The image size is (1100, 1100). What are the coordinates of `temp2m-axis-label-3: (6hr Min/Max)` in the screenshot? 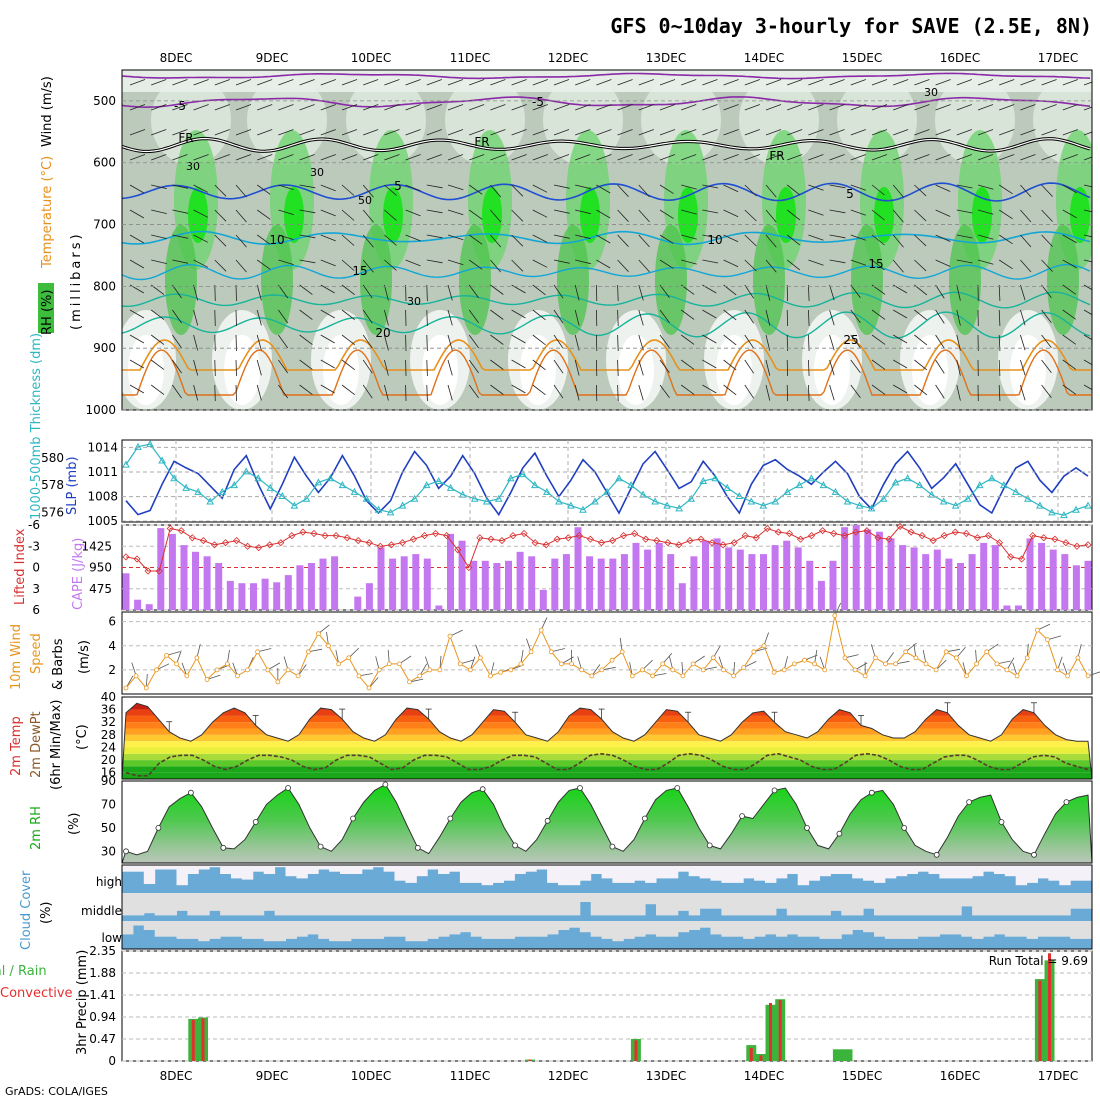 It's located at (56, 745).